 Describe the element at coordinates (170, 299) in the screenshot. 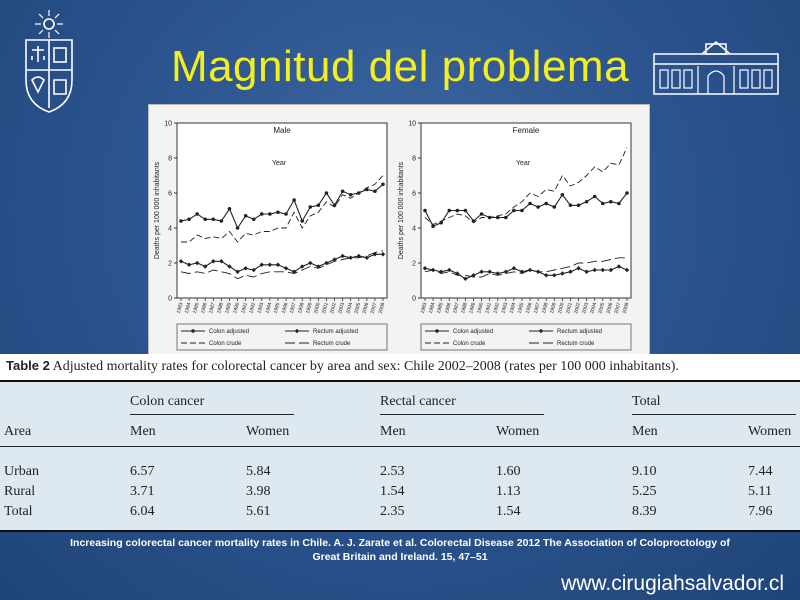

I see `y-tick-label: 0` at that location.